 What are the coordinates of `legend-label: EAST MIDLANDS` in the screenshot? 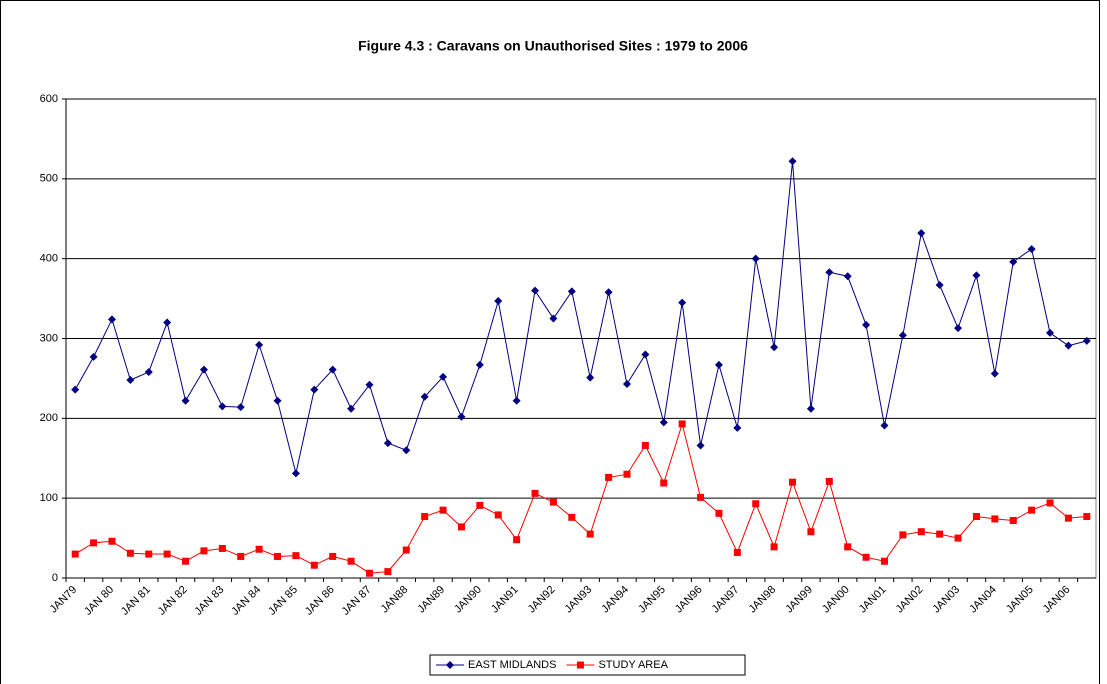 It's located at (512, 665).